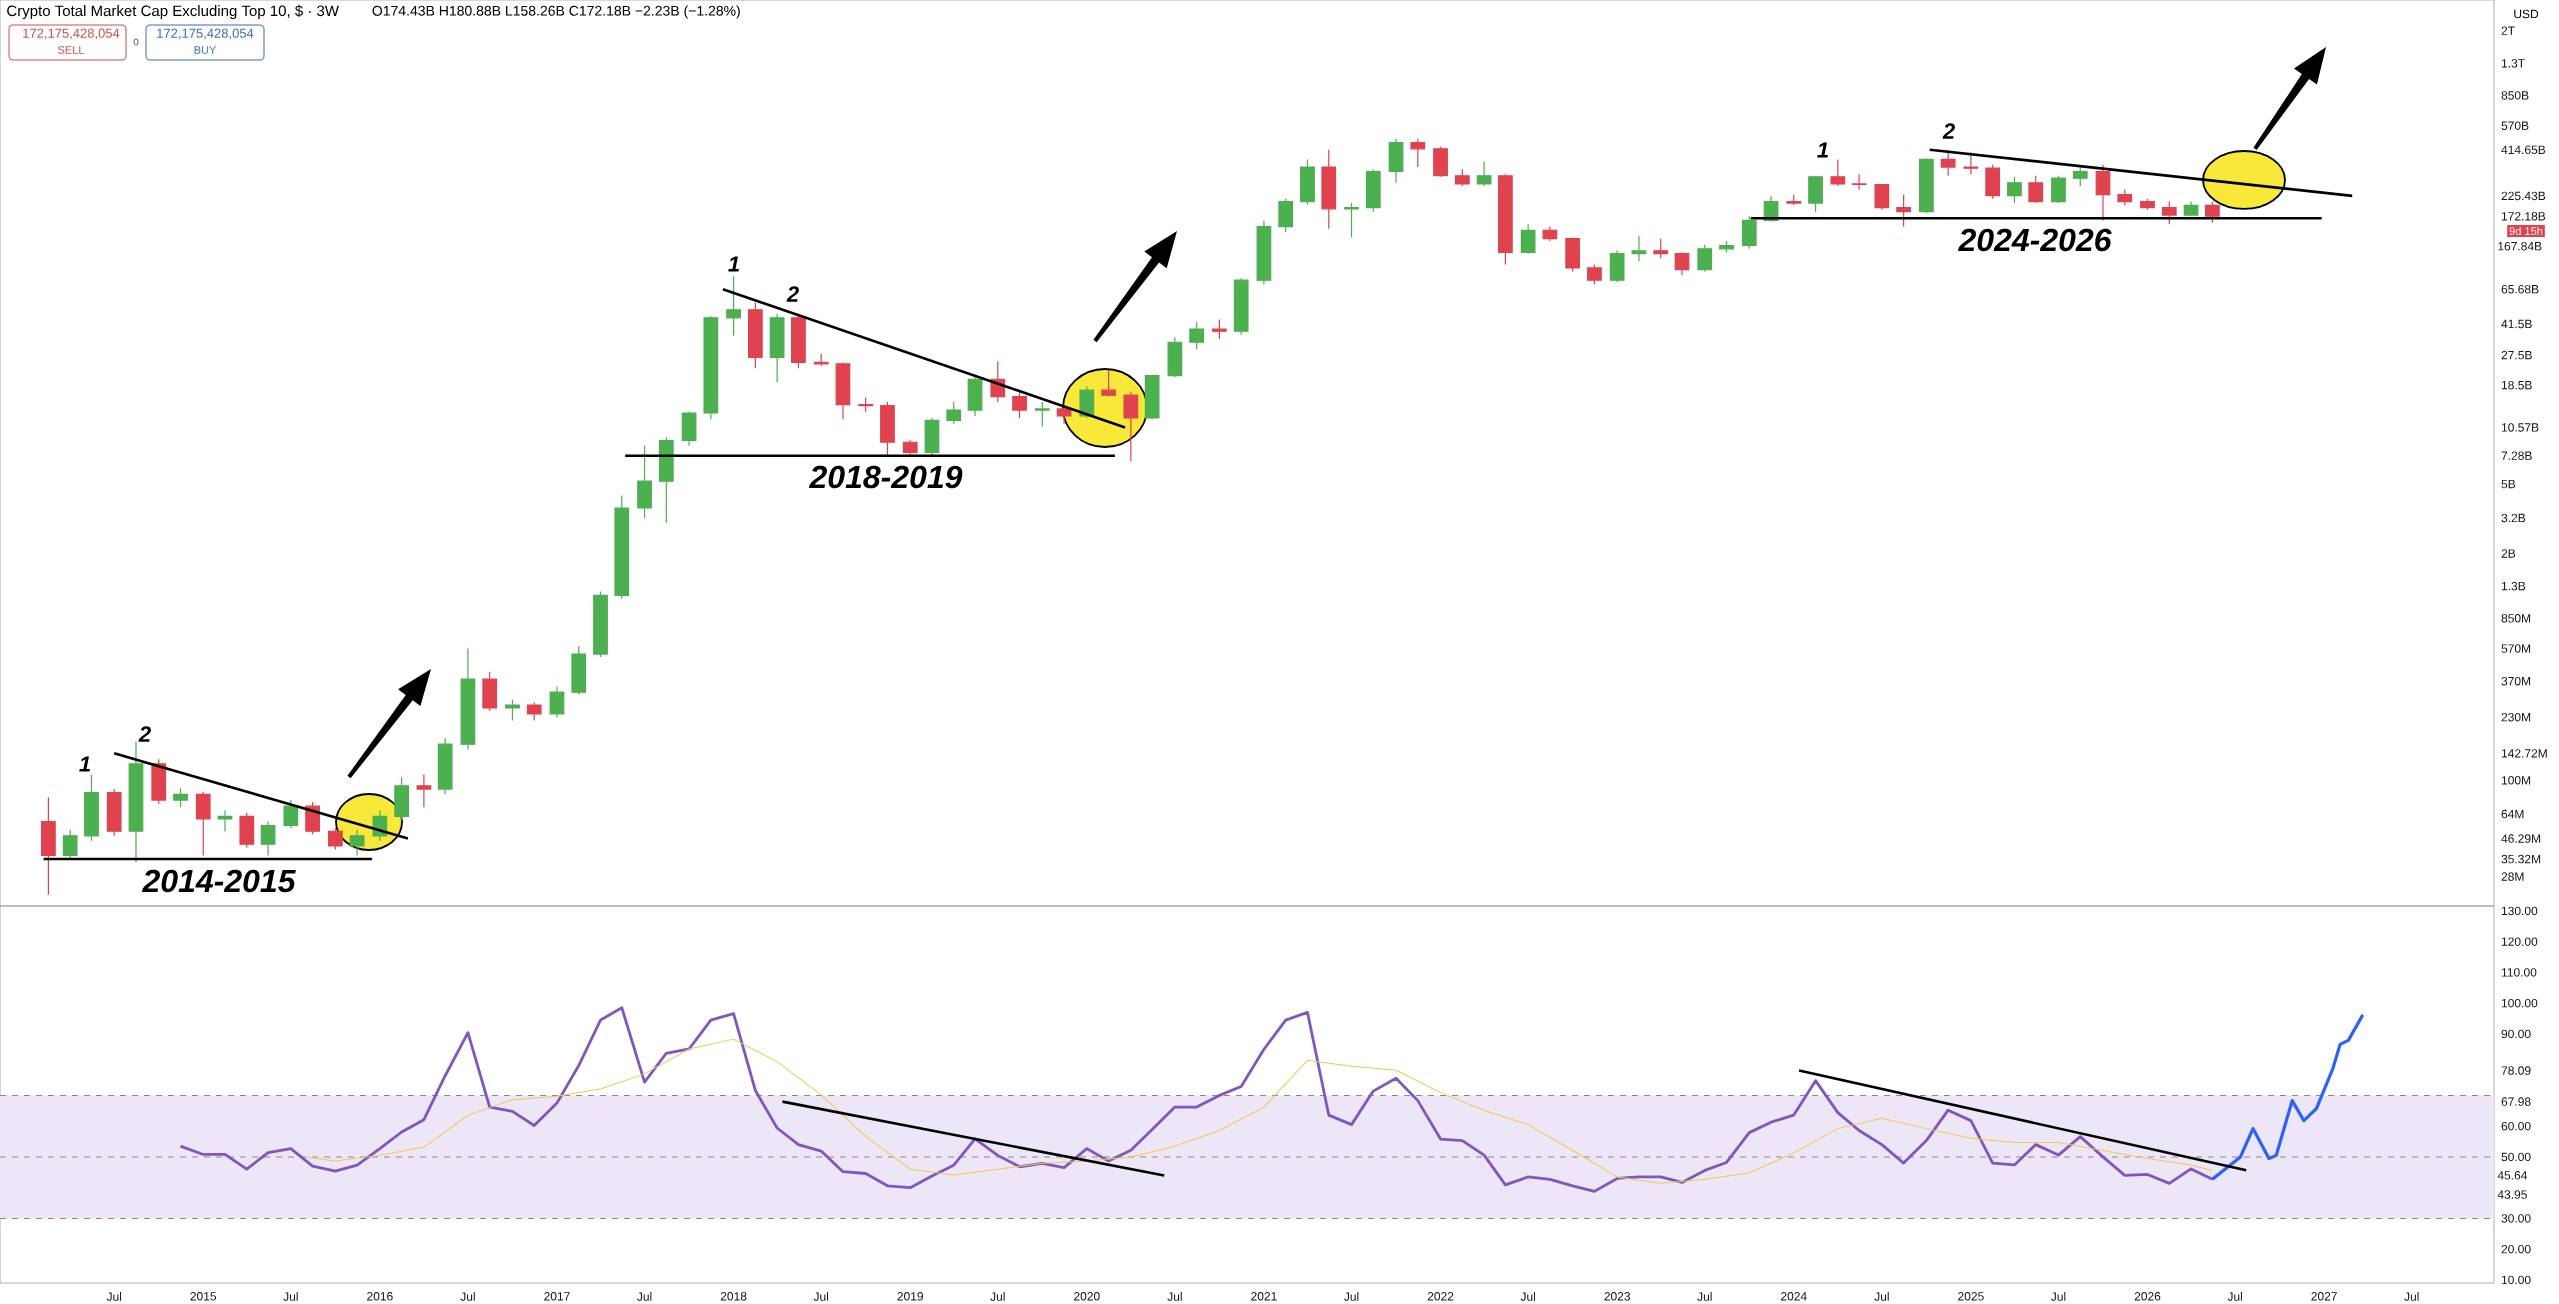 Image resolution: width=2559 pixels, height=1304 pixels. What do you see at coordinates (1264, 1296) in the screenshot?
I see `x-tick-label: 2021` at bounding box center [1264, 1296].